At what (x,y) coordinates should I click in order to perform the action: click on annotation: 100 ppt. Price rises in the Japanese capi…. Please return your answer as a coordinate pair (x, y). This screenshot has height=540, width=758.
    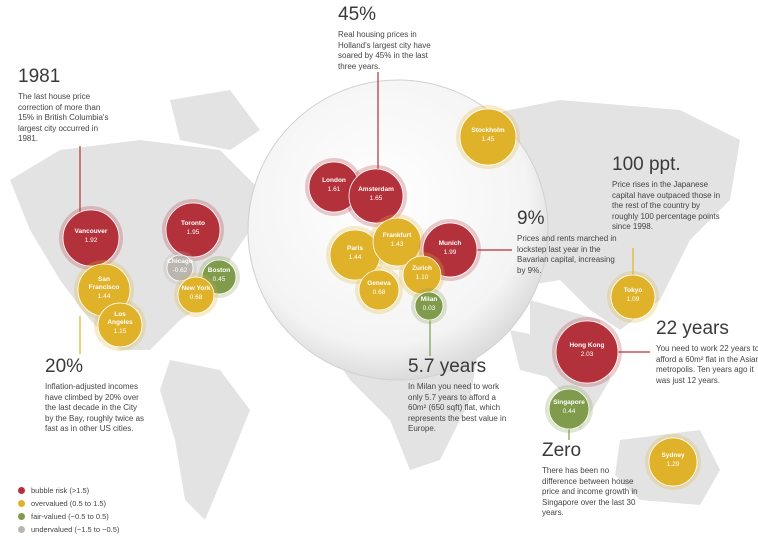
    Looking at the image, I should click on (668, 193).